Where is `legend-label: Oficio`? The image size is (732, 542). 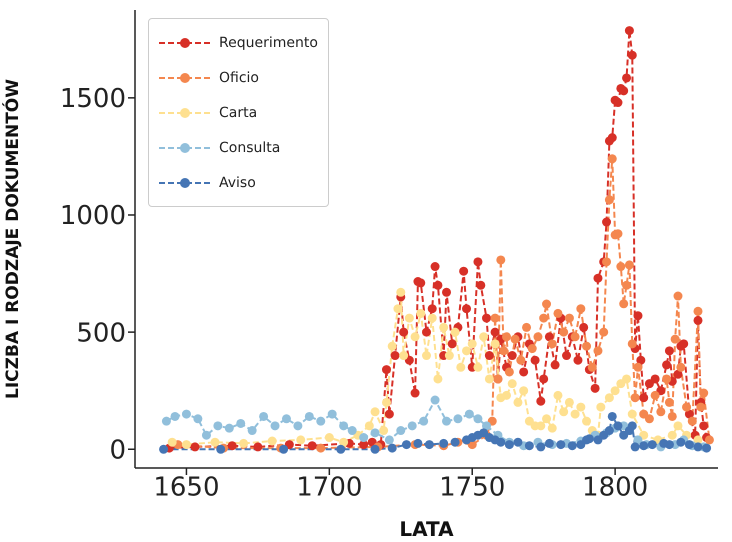 legend-label: Oficio is located at coordinates (239, 78).